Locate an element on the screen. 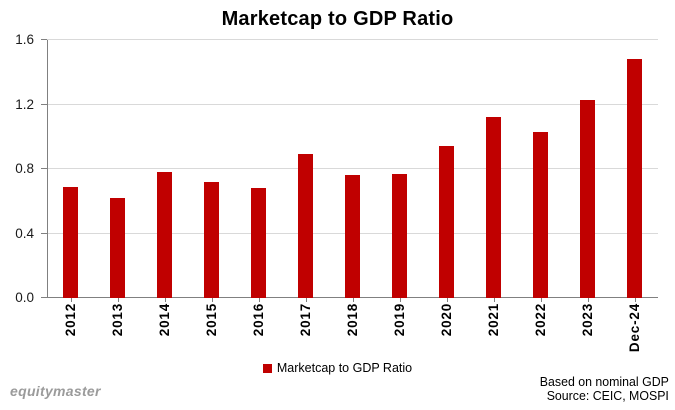 Image resolution: width=675 pixels, height=410 pixels. chart-title: Marketcap to GDP Ratio is located at coordinates (337, 19).